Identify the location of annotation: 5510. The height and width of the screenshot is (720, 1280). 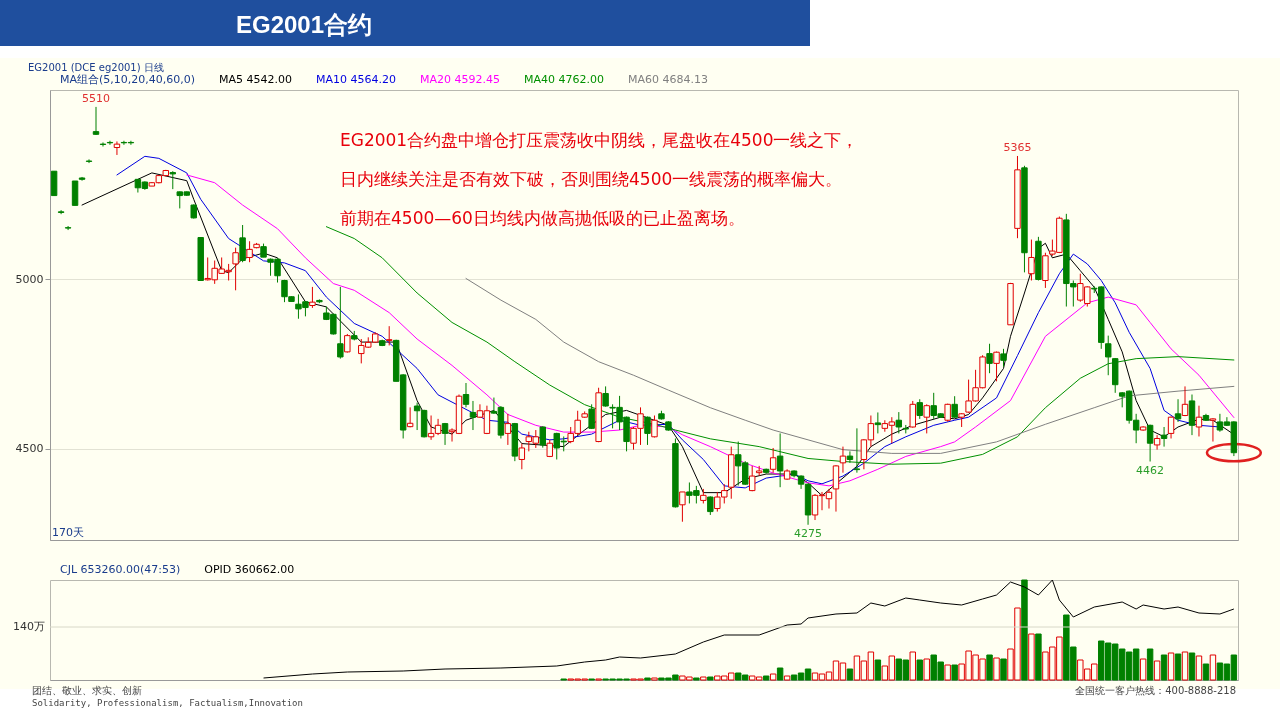
(96, 98).